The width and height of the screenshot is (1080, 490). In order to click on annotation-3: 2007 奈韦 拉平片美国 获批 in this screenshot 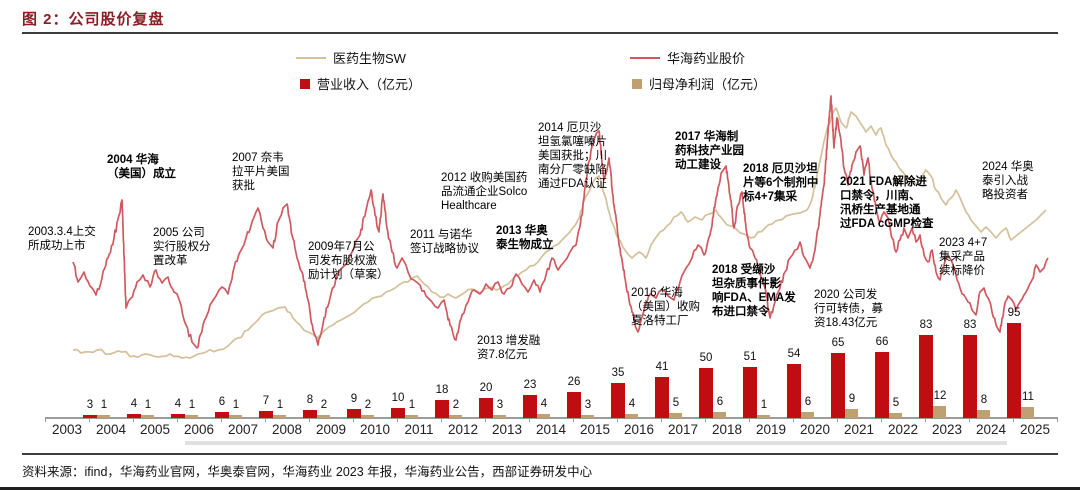, I will do `click(261, 172)`.